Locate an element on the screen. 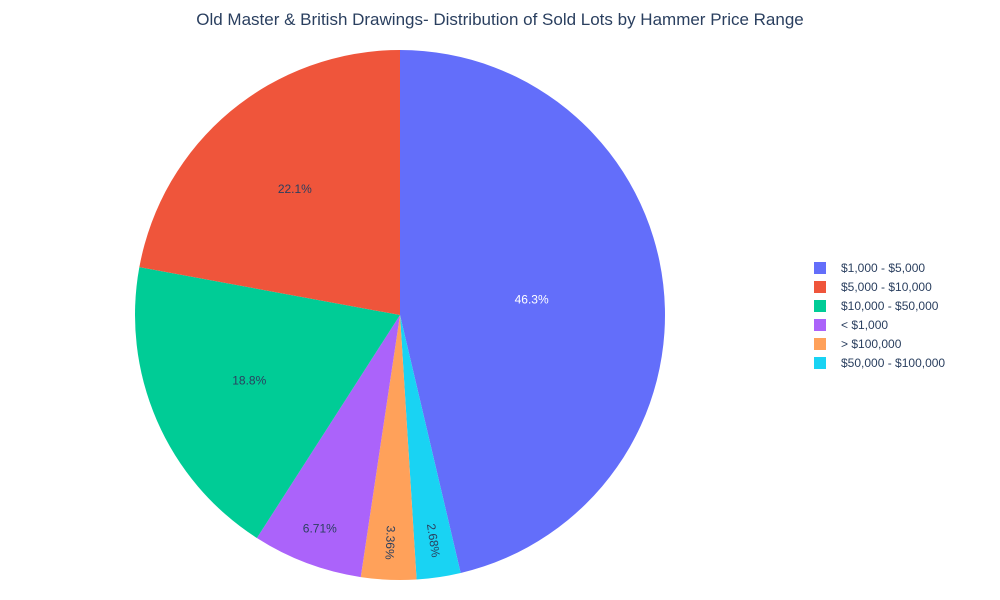 Image resolution: width=1000 pixels, height=600 pixels. pie-slice-label-5-000-10-000: 22.1% is located at coordinates (295, 189).